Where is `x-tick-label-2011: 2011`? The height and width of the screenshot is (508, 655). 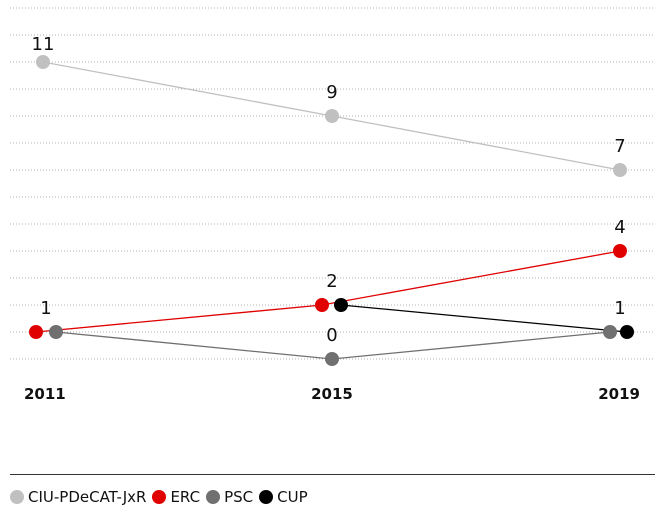 x-tick-label-2011: 2011 is located at coordinates (45, 394).